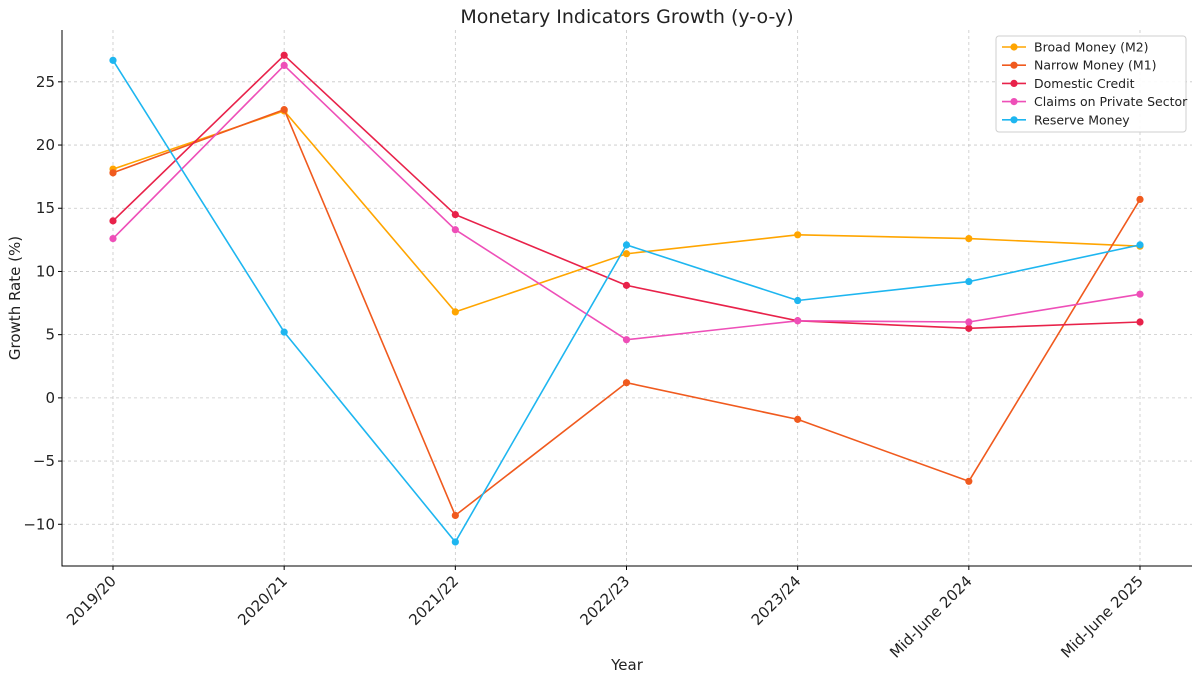 The width and height of the screenshot is (1200, 682). Describe the element at coordinates (1082, 119) in the screenshot. I see `legend-label: Reserve Money` at that location.